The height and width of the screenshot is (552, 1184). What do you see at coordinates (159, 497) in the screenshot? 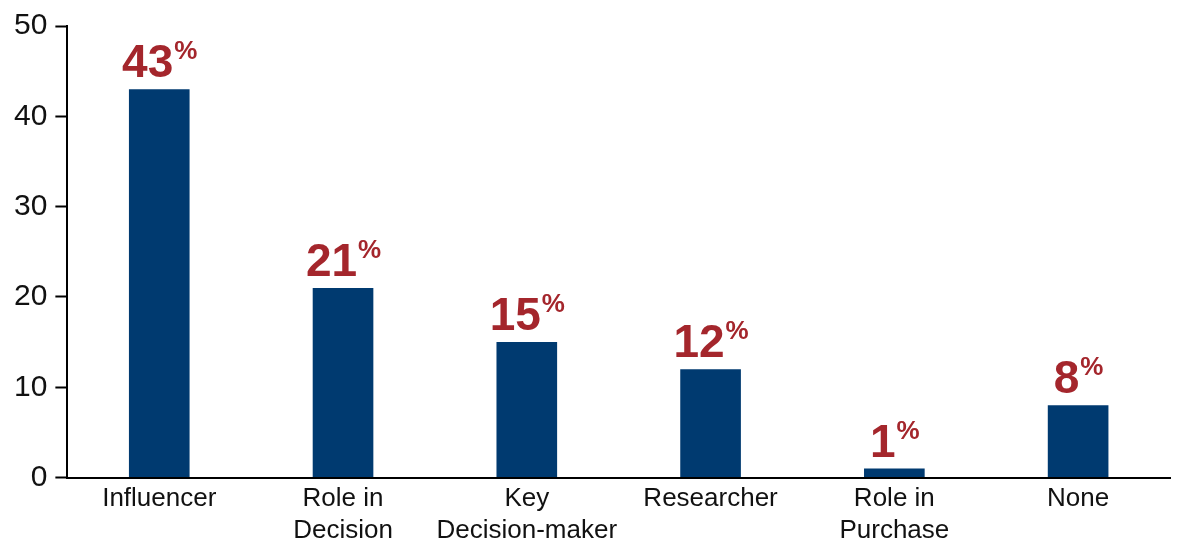
I see `x-tick-label: Influencer` at bounding box center [159, 497].